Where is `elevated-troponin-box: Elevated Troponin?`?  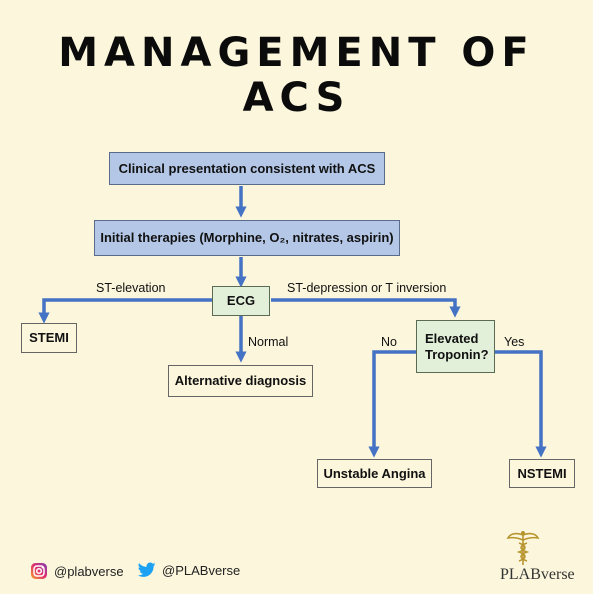 elevated-troponin-box: Elevated Troponin? is located at coordinates (455, 346).